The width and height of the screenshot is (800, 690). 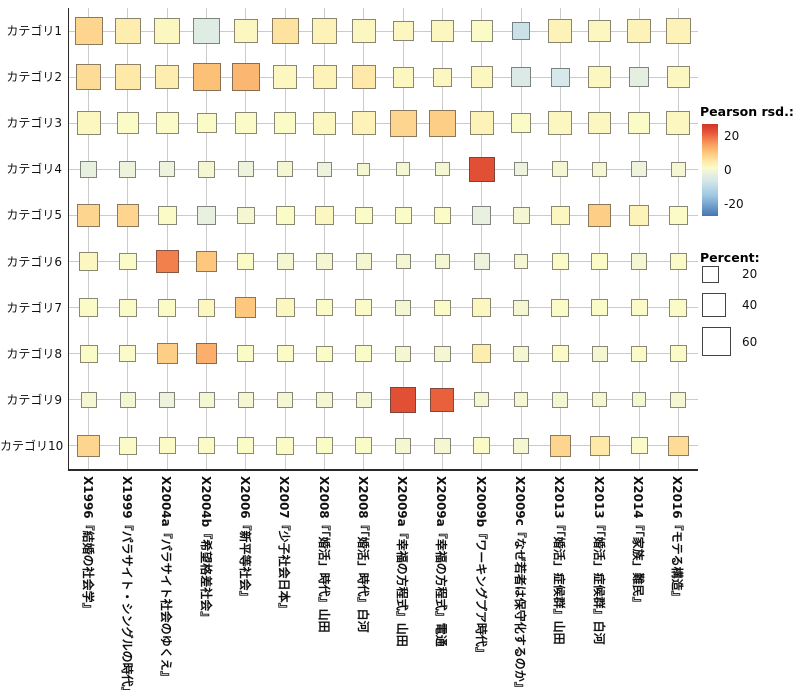 What do you see at coordinates (323, 554) in the screenshot?
I see `x-axis-label: X2008『「婚活」時代』山田` at bounding box center [323, 554].